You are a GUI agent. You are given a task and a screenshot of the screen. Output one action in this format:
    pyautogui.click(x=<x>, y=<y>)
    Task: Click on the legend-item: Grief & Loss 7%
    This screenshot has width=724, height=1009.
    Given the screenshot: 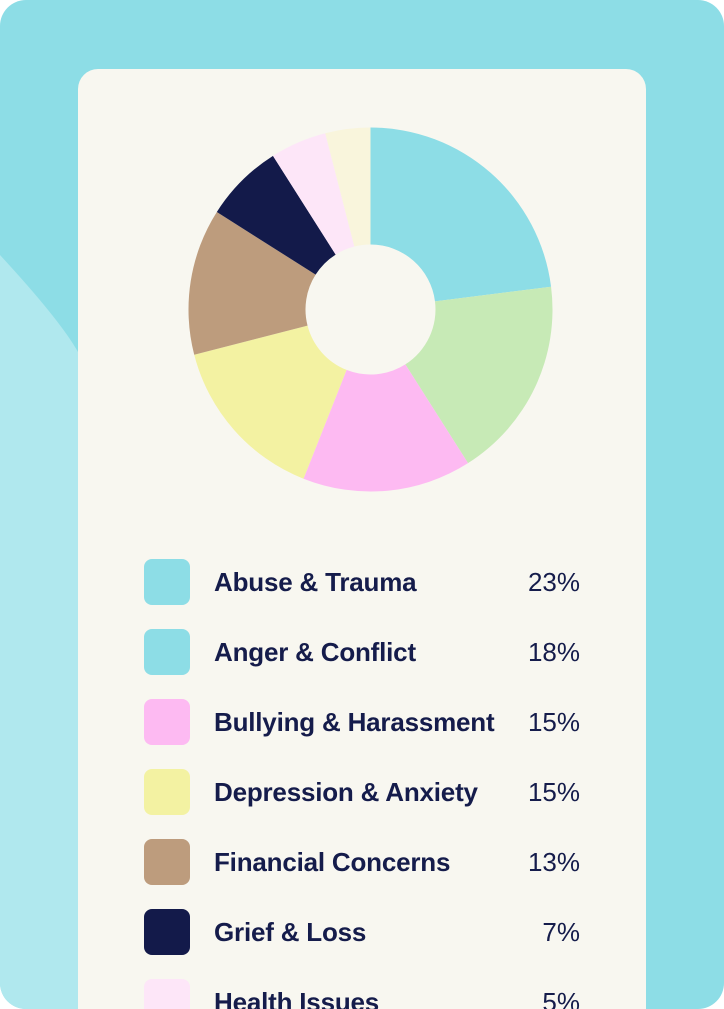 What is the action you would take?
    pyautogui.click(x=364, y=944)
    